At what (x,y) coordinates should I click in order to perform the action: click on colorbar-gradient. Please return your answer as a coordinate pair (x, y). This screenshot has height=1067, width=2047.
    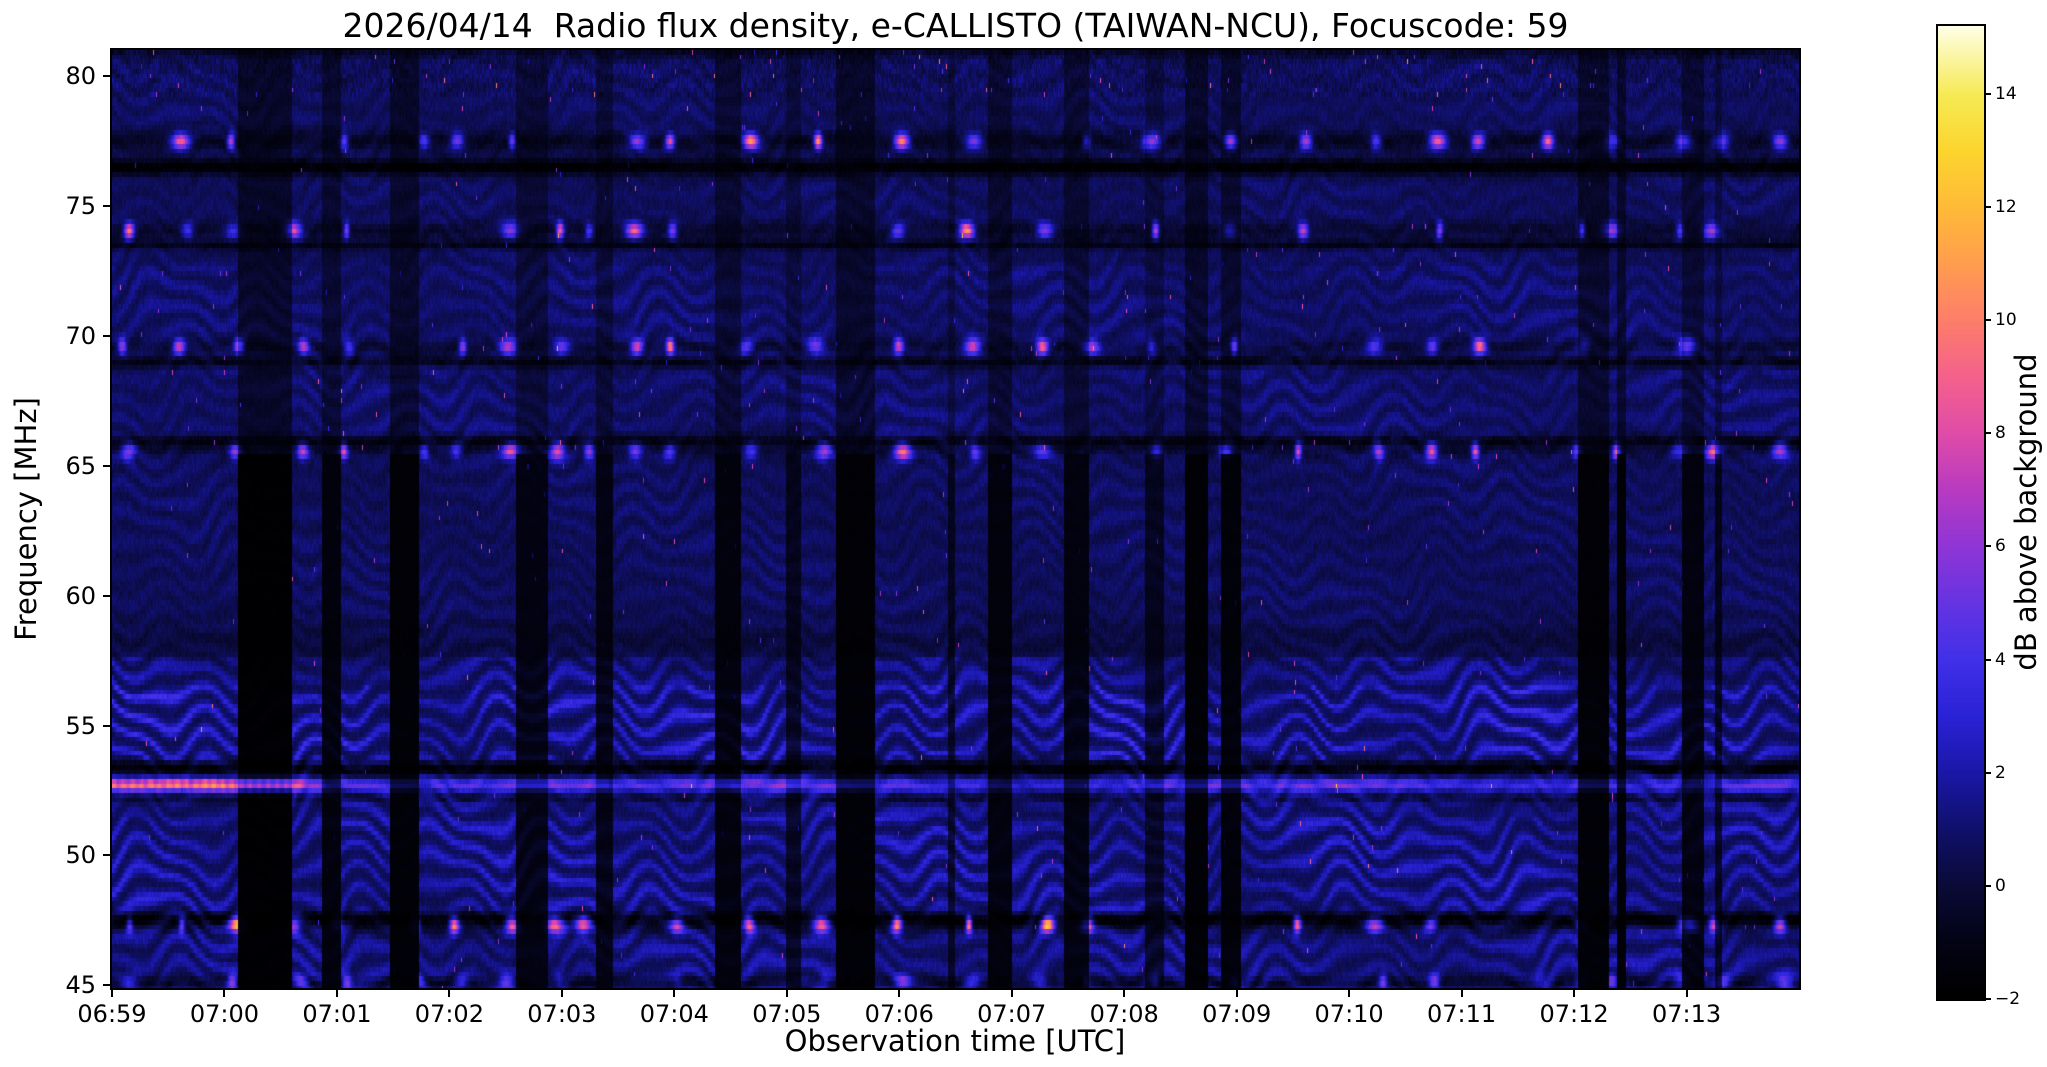
    Looking at the image, I should click on (1961, 512).